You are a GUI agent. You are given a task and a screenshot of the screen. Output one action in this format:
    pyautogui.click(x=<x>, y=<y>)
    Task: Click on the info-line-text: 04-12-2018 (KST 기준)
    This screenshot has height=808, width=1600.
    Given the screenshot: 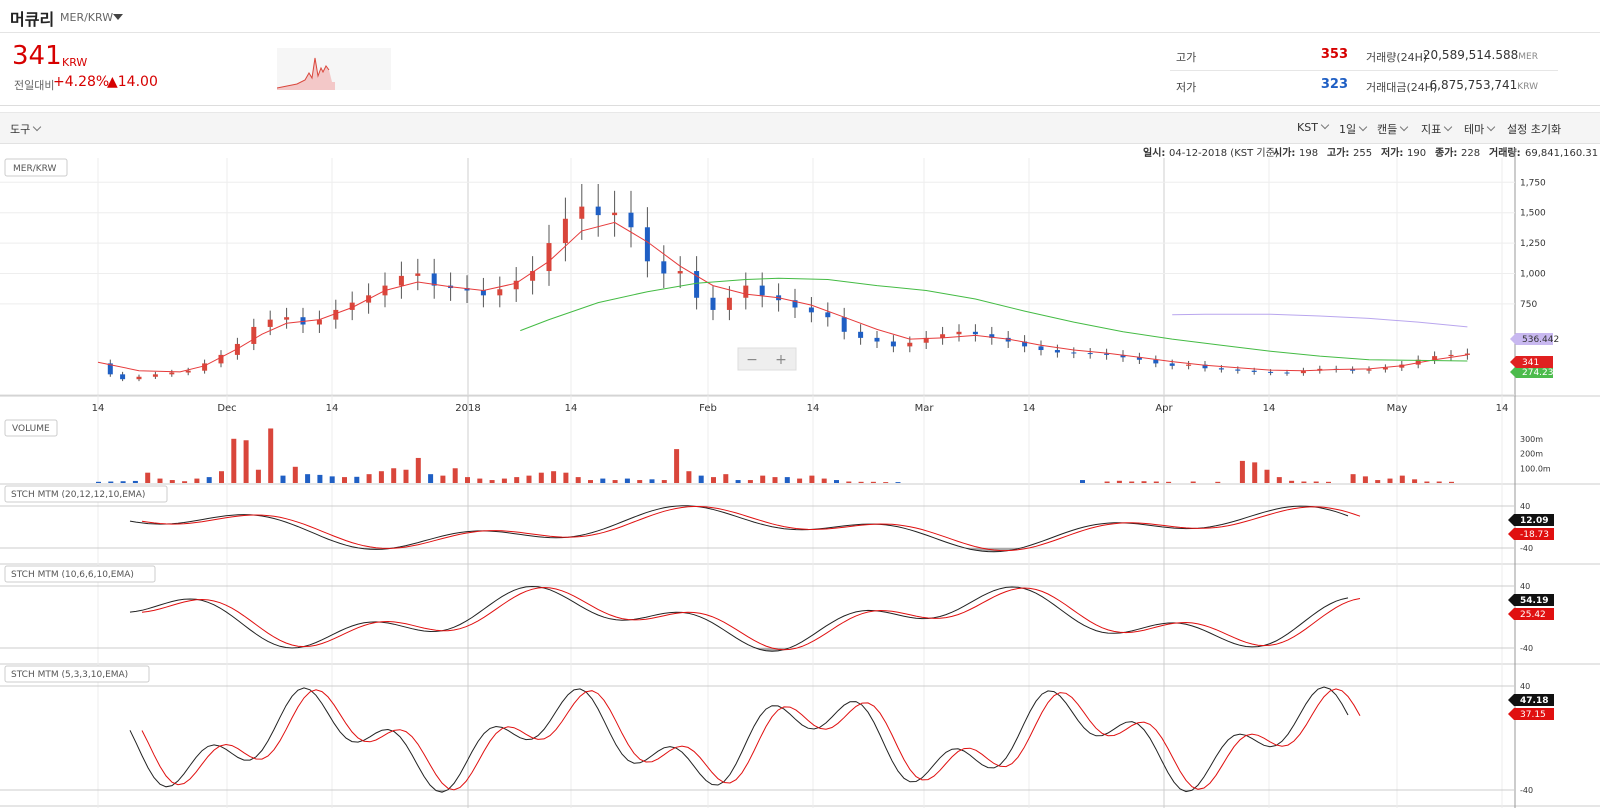 What is the action you would take?
    pyautogui.click(x=1224, y=153)
    